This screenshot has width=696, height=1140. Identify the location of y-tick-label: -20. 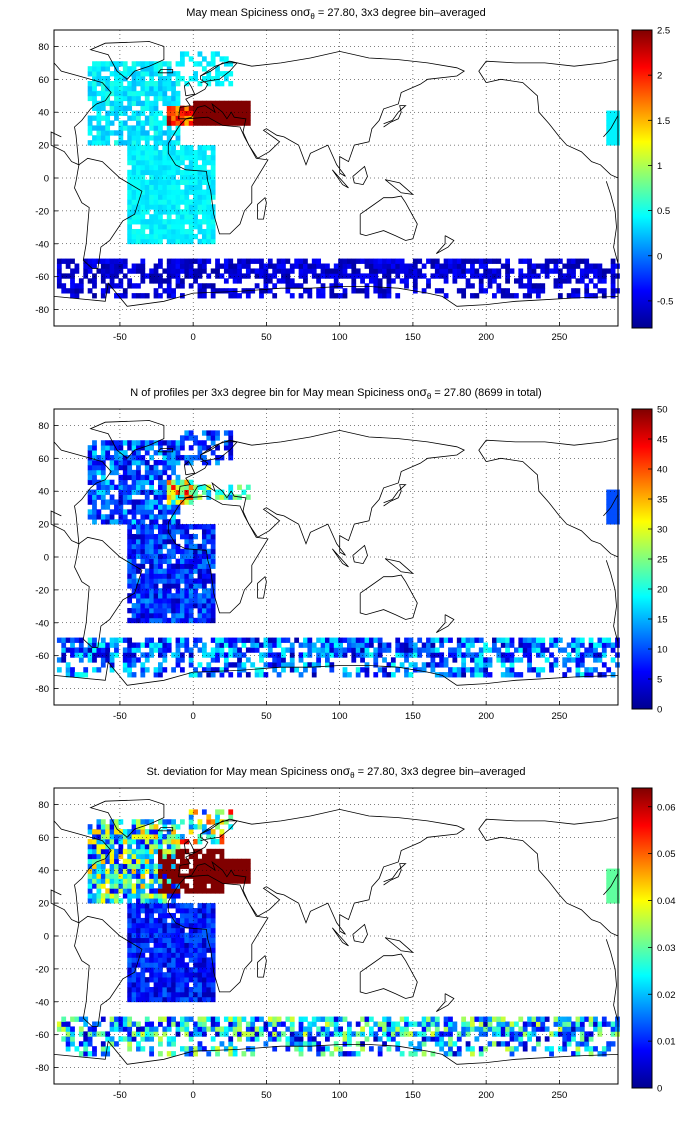
(42, 590).